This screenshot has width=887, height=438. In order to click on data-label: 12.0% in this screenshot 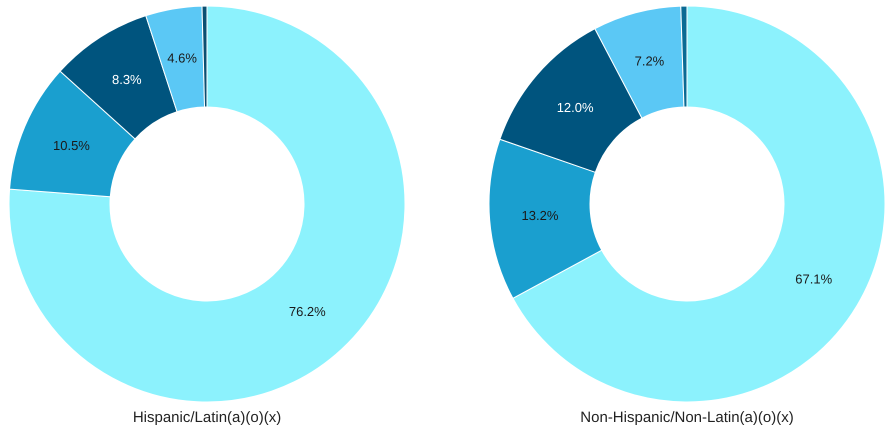, I will do `click(575, 107)`.